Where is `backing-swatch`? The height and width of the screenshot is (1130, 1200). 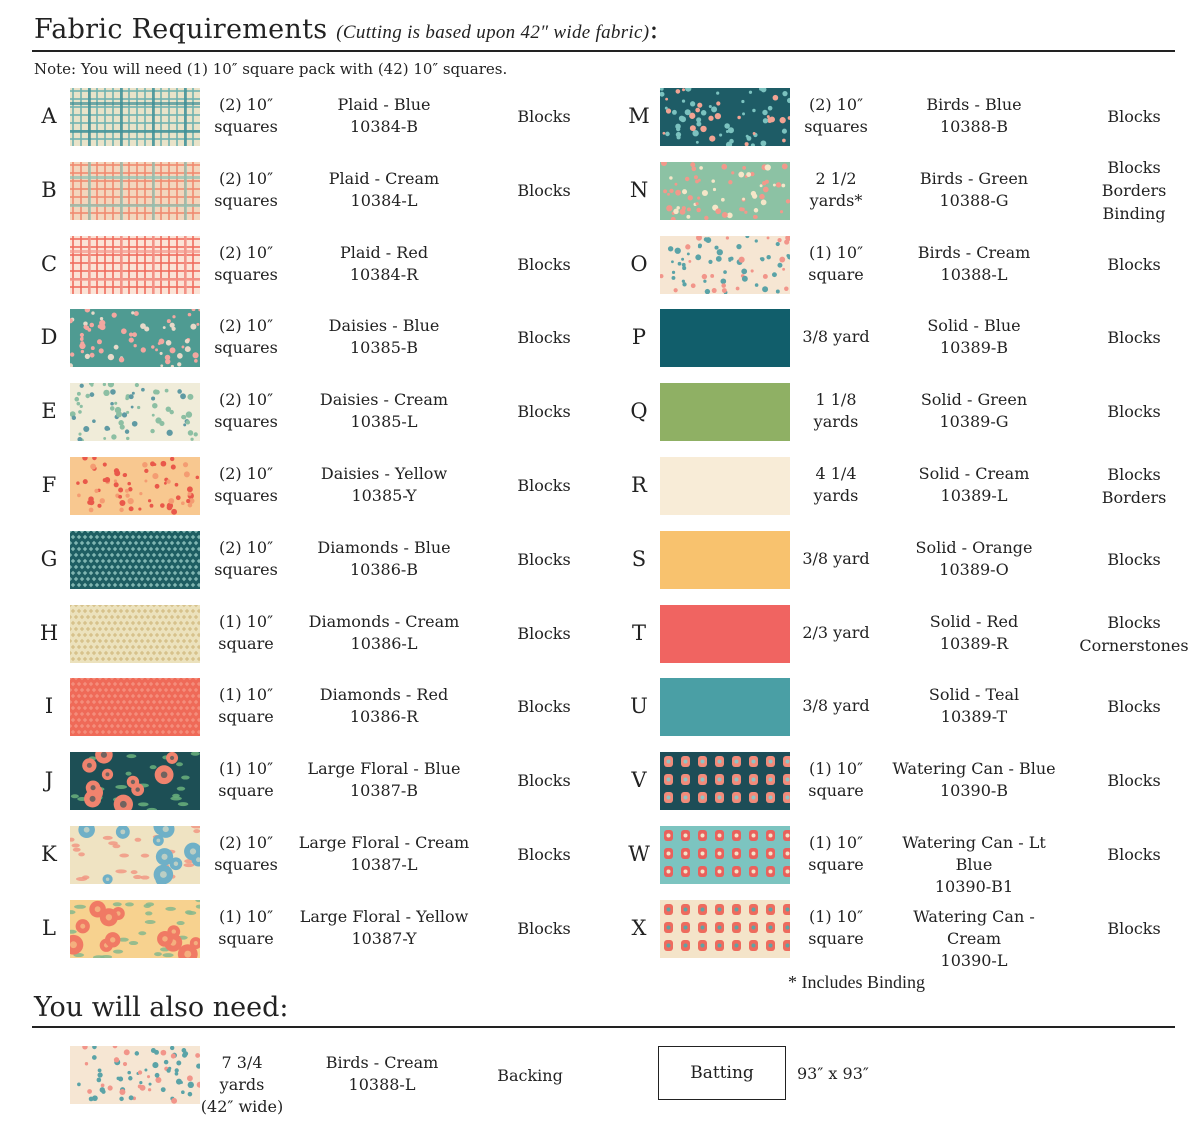 backing-swatch is located at coordinates (135, 1075).